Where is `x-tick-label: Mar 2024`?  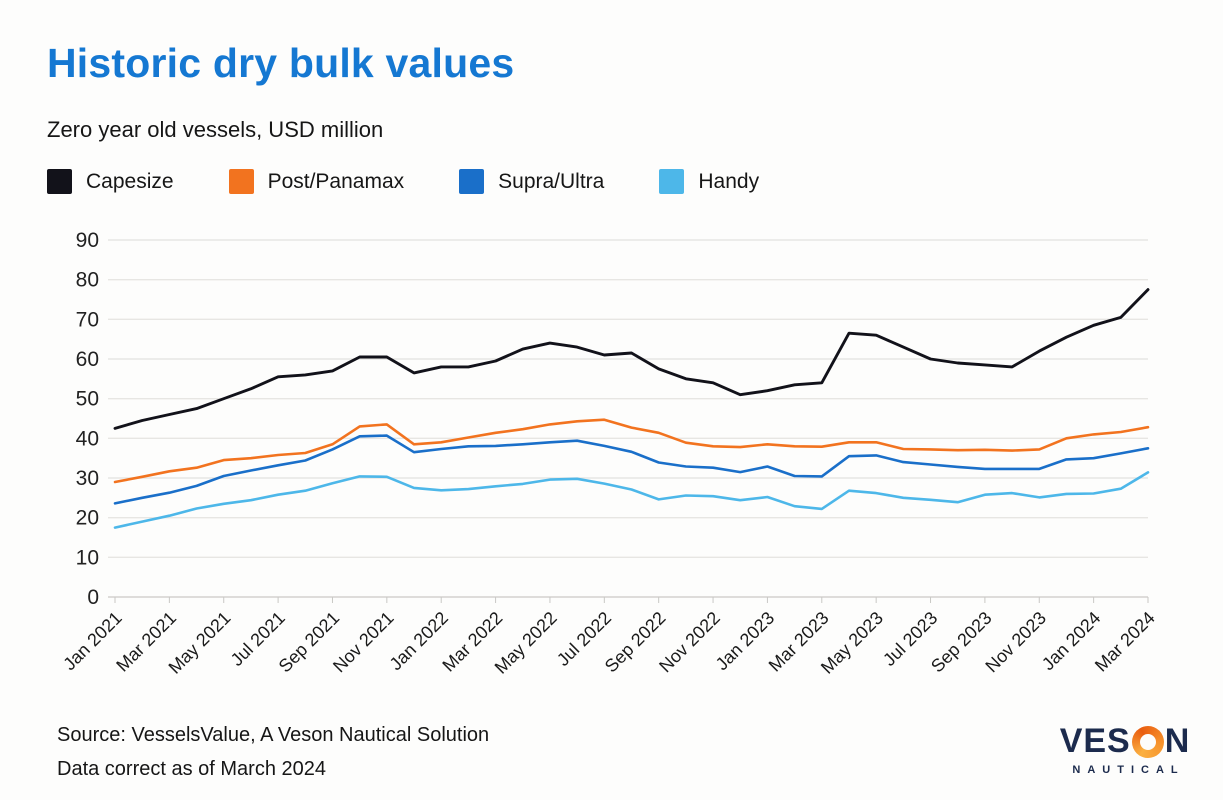 x-tick-label: Mar 2024 is located at coordinates (1125, 642).